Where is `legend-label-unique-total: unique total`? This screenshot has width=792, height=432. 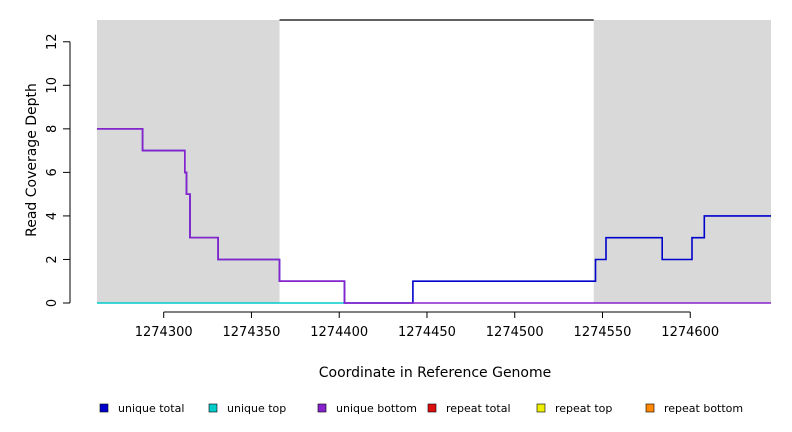
legend-label-unique-total: unique total is located at coordinates (151, 408).